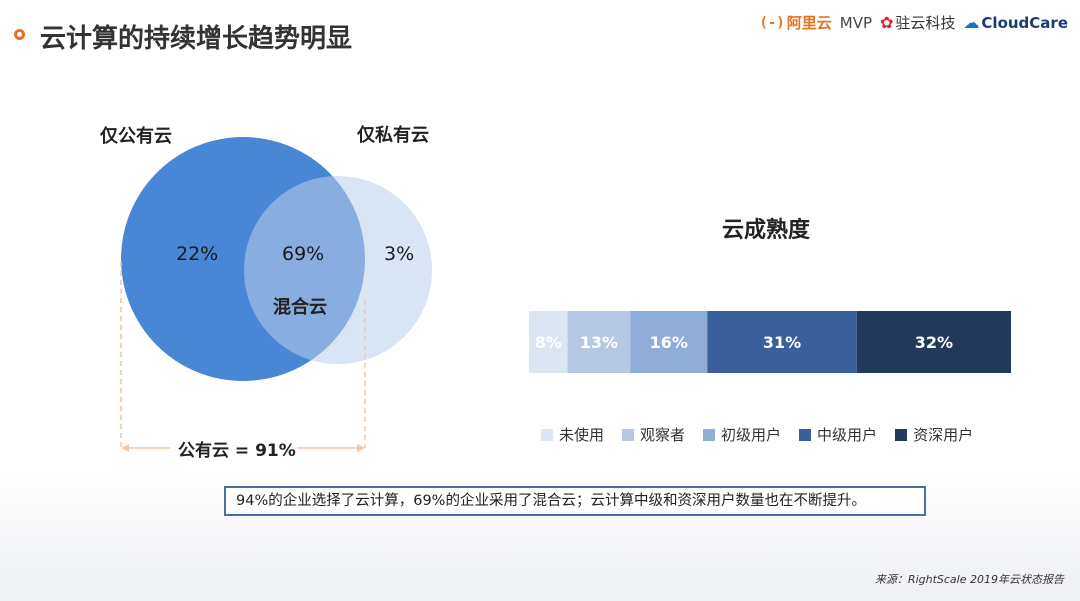 This screenshot has width=1080, height=601. I want to click on cloudcare-logo-text: CloudCare, so click(1024, 22).